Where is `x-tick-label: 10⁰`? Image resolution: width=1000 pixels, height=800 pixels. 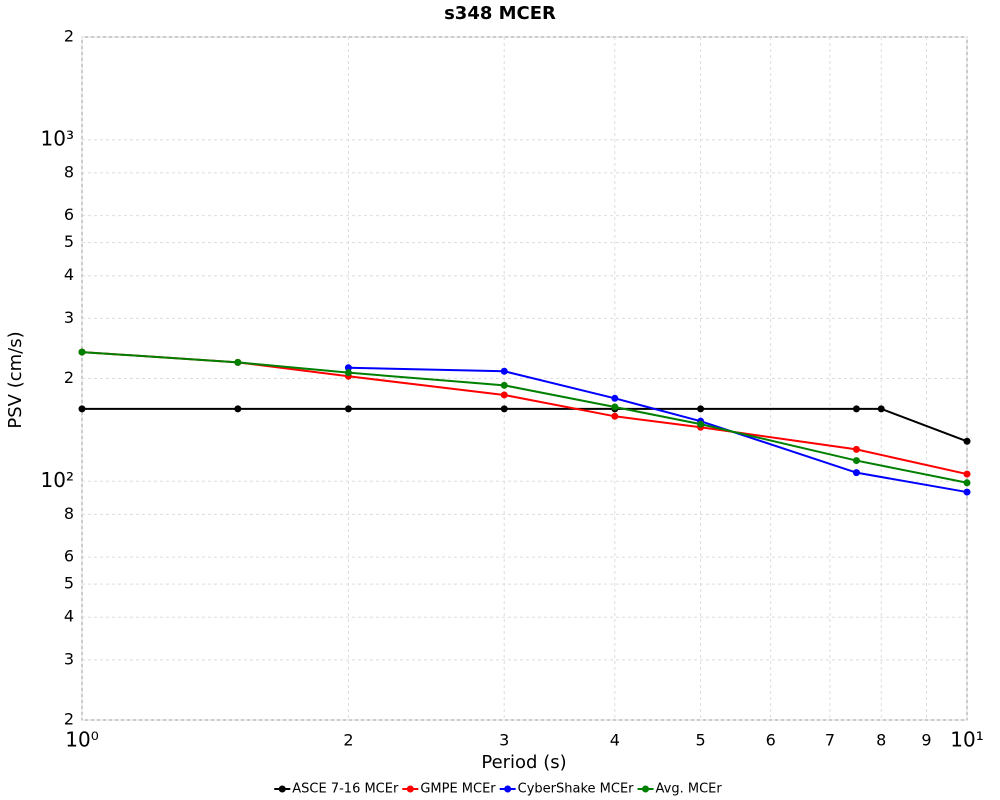
x-tick-label: 10⁰ is located at coordinates (81, 740).